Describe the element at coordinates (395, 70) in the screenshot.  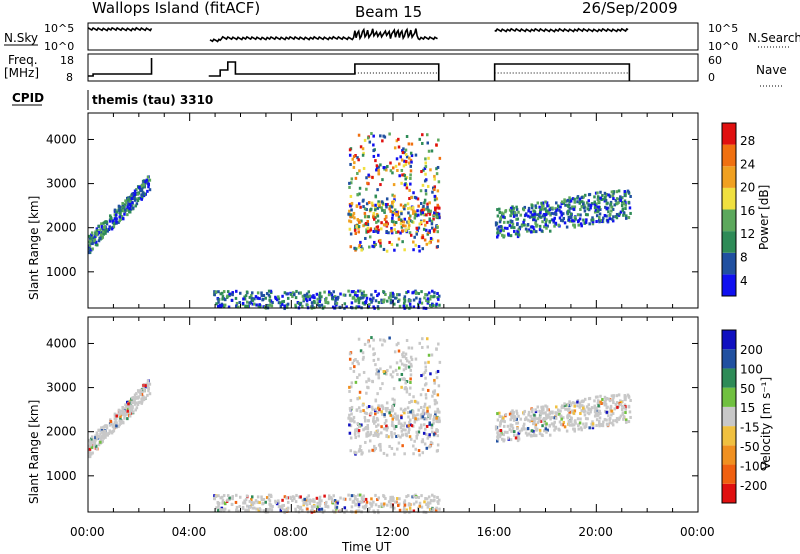
I see `freq-panel: Freq. [MHz] 18 8 60 0 Nave` at that location.